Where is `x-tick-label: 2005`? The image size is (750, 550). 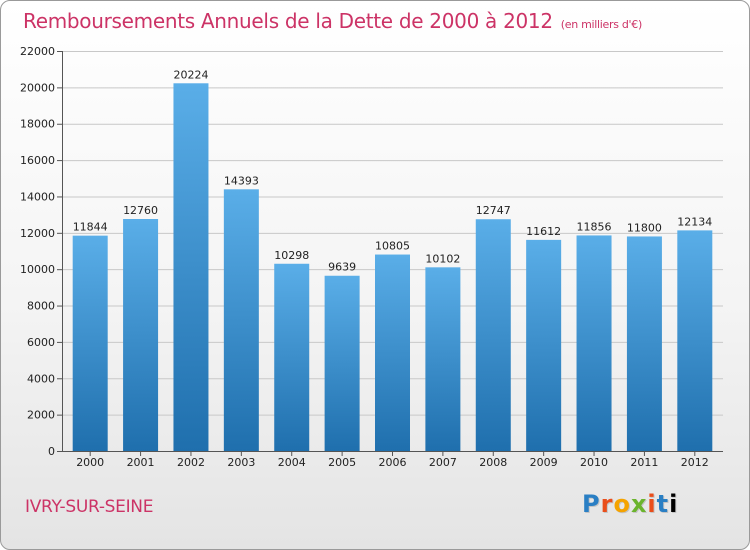
x-tick-label: 2005 is located at coordinates (342, 462).